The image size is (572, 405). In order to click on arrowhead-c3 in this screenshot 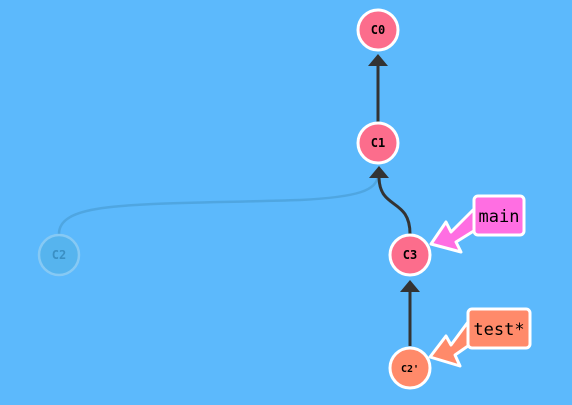, I will do `click(410, 286)`.